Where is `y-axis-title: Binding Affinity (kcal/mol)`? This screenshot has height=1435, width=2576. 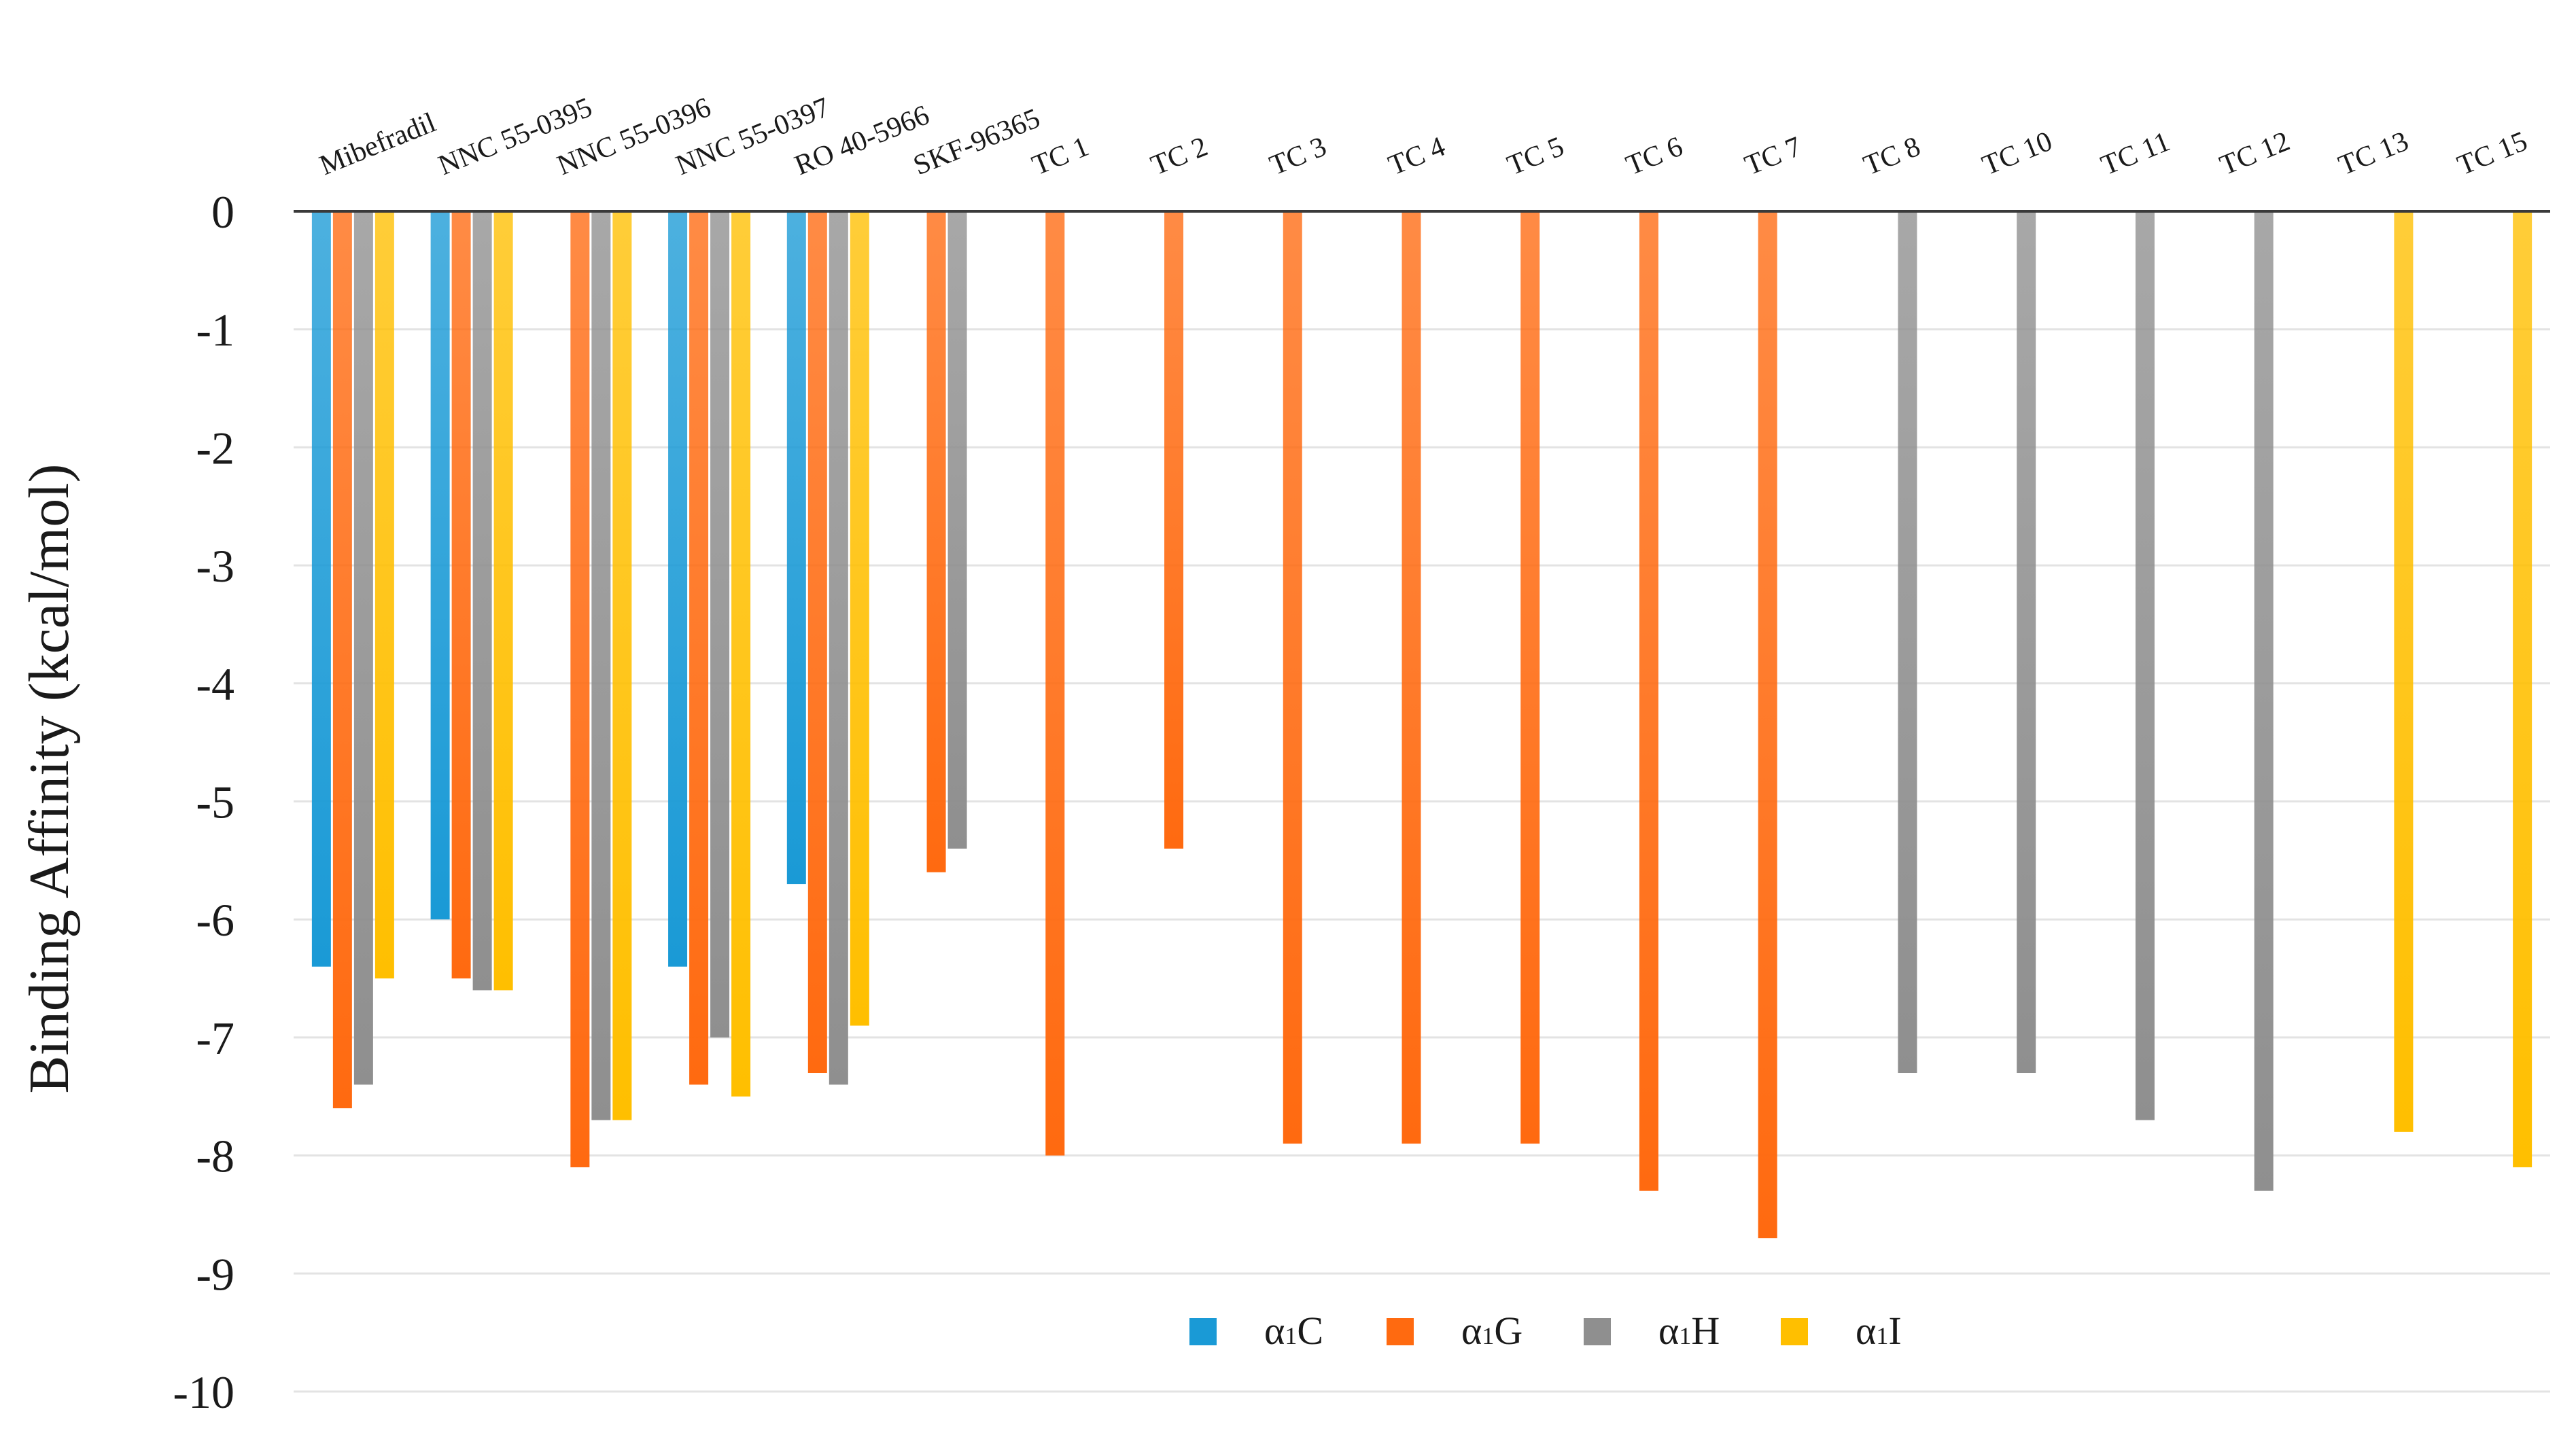 y-axis-title: Binding Affinity (kcal/mol) is located at coordinates (49, 778).